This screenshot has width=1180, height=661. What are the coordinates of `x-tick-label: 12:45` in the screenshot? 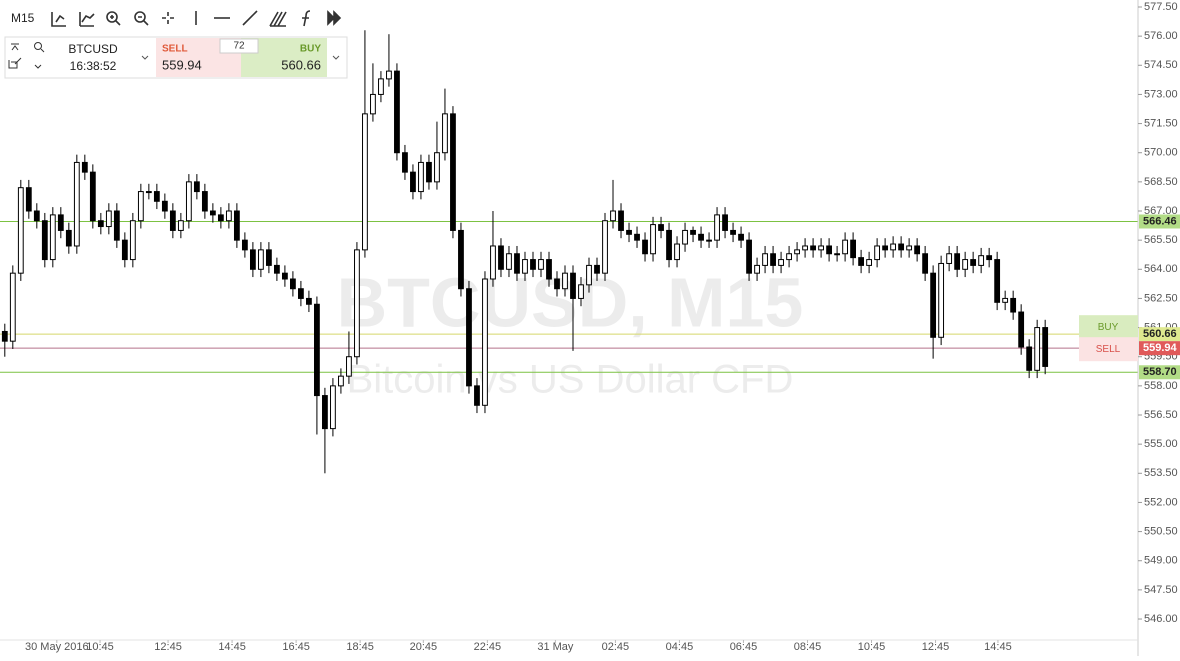 It's located at (168, 647).